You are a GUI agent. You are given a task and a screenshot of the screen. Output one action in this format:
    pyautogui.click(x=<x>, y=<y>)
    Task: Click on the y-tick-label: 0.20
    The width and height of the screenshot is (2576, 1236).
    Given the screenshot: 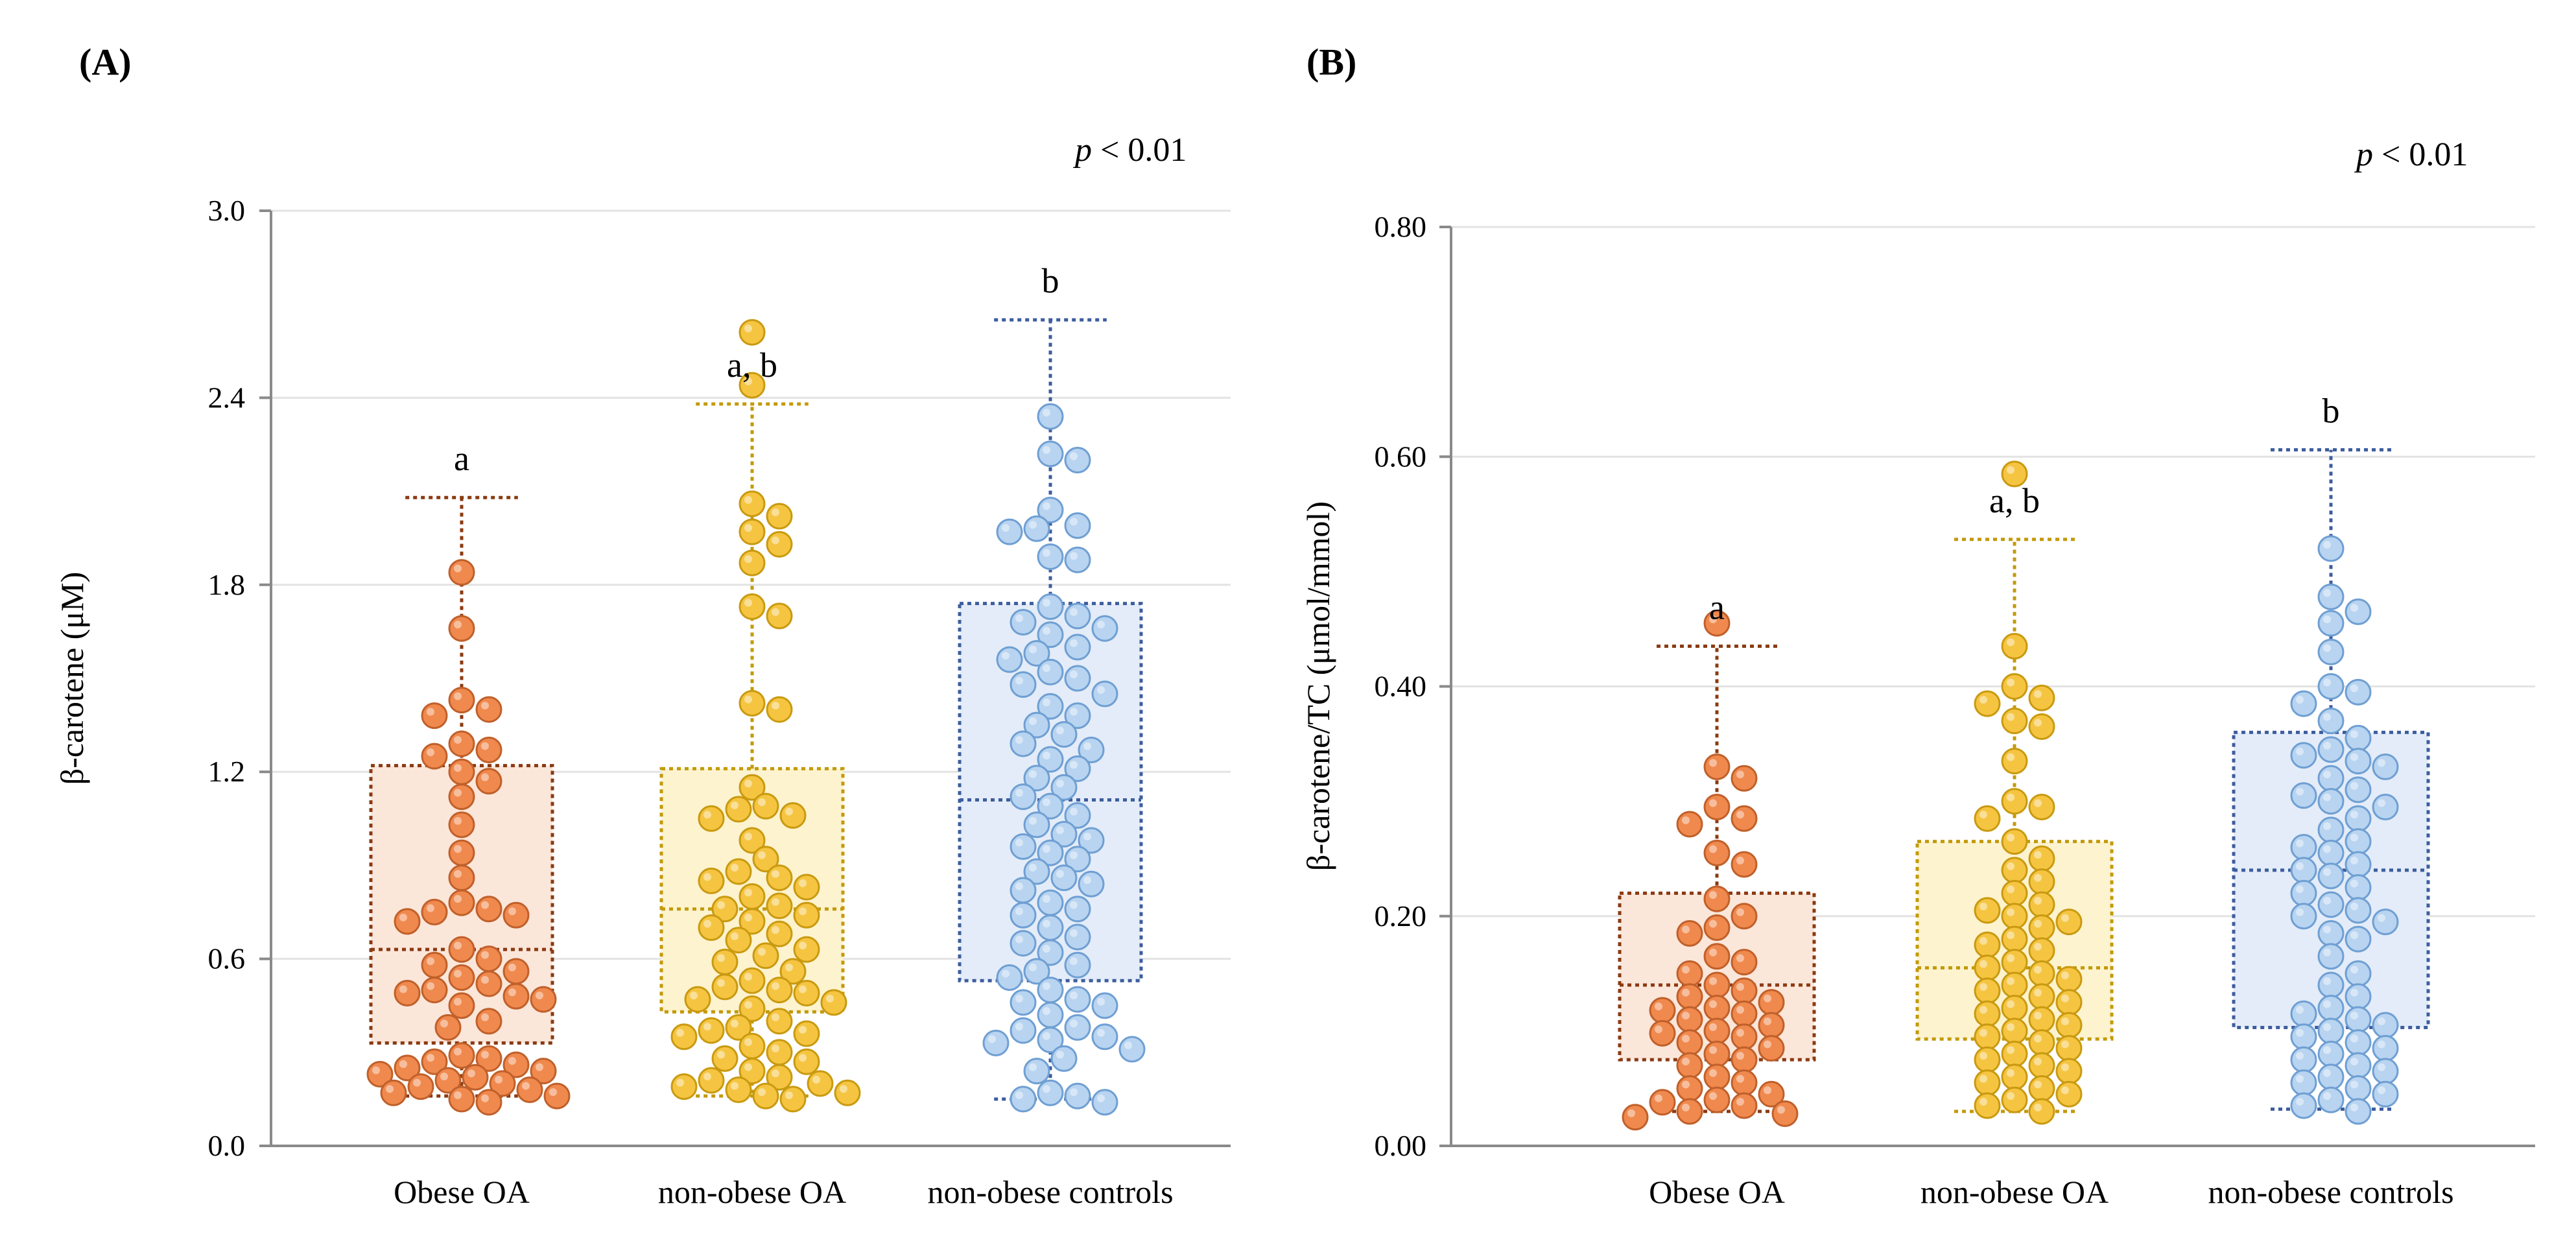 What is the action you would take?
    pyautogui.click(x=1401, y=916)
    